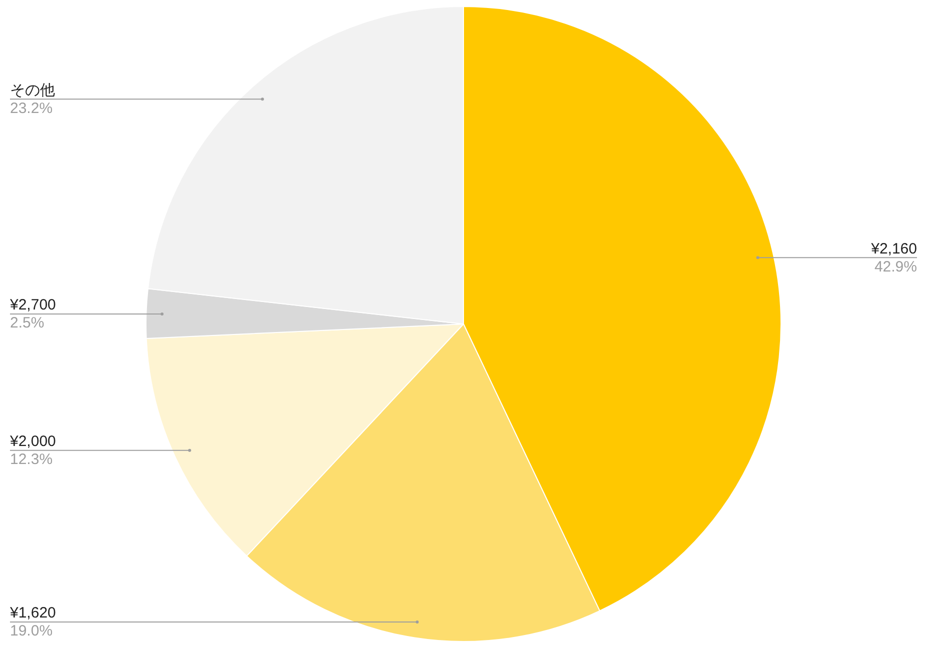 Image resolution: width=927 pixels, height=648 pixels. What do you see at coordinates (32, 90) in the screenshot?
I see `slice-label: その他` at bounding box center [32, 90].